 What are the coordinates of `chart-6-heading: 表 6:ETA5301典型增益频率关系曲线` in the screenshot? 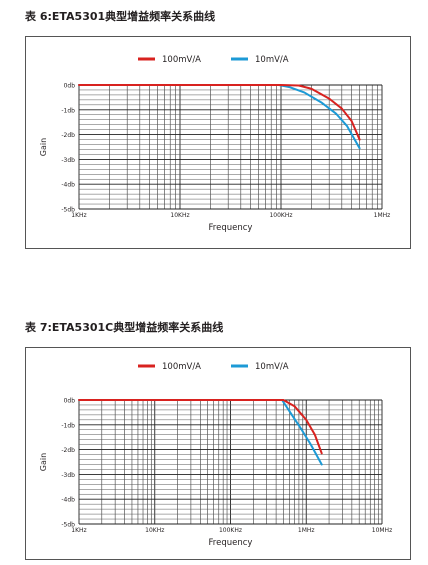 It's located at (120, 16).